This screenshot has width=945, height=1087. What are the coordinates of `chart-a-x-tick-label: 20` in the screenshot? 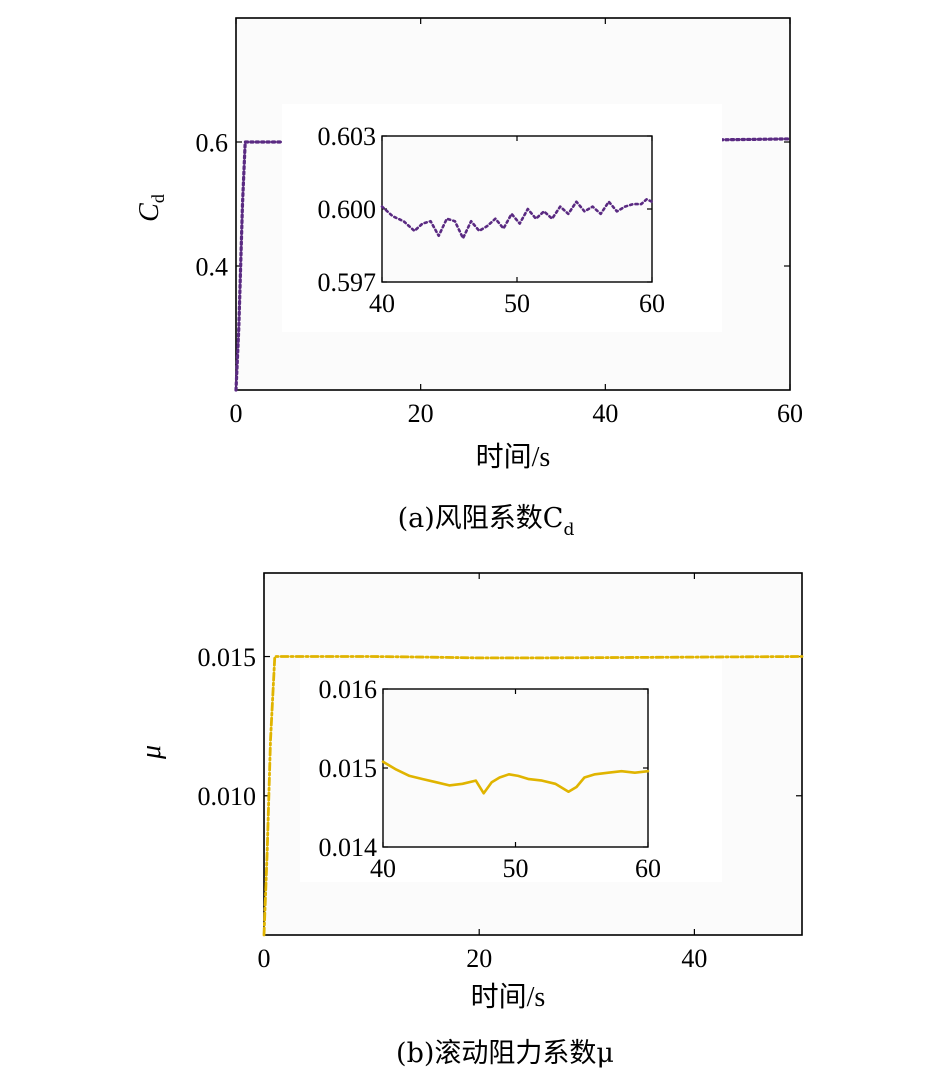 It's located at (421, 413).